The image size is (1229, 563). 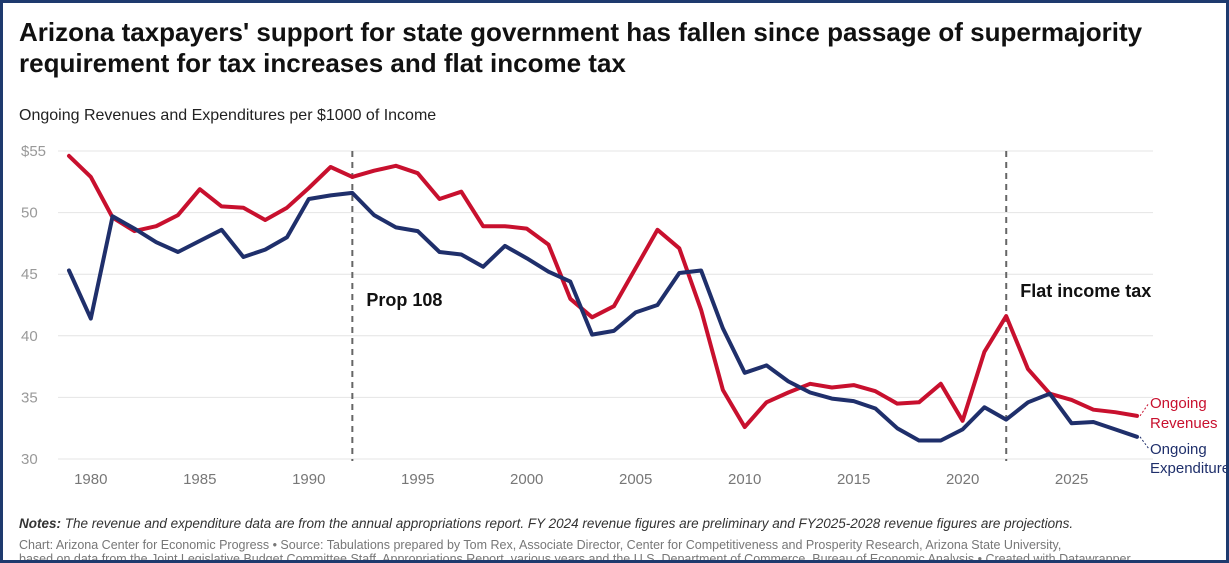 I want to click on y-tick-label: 30, so click(x=29, y=459).